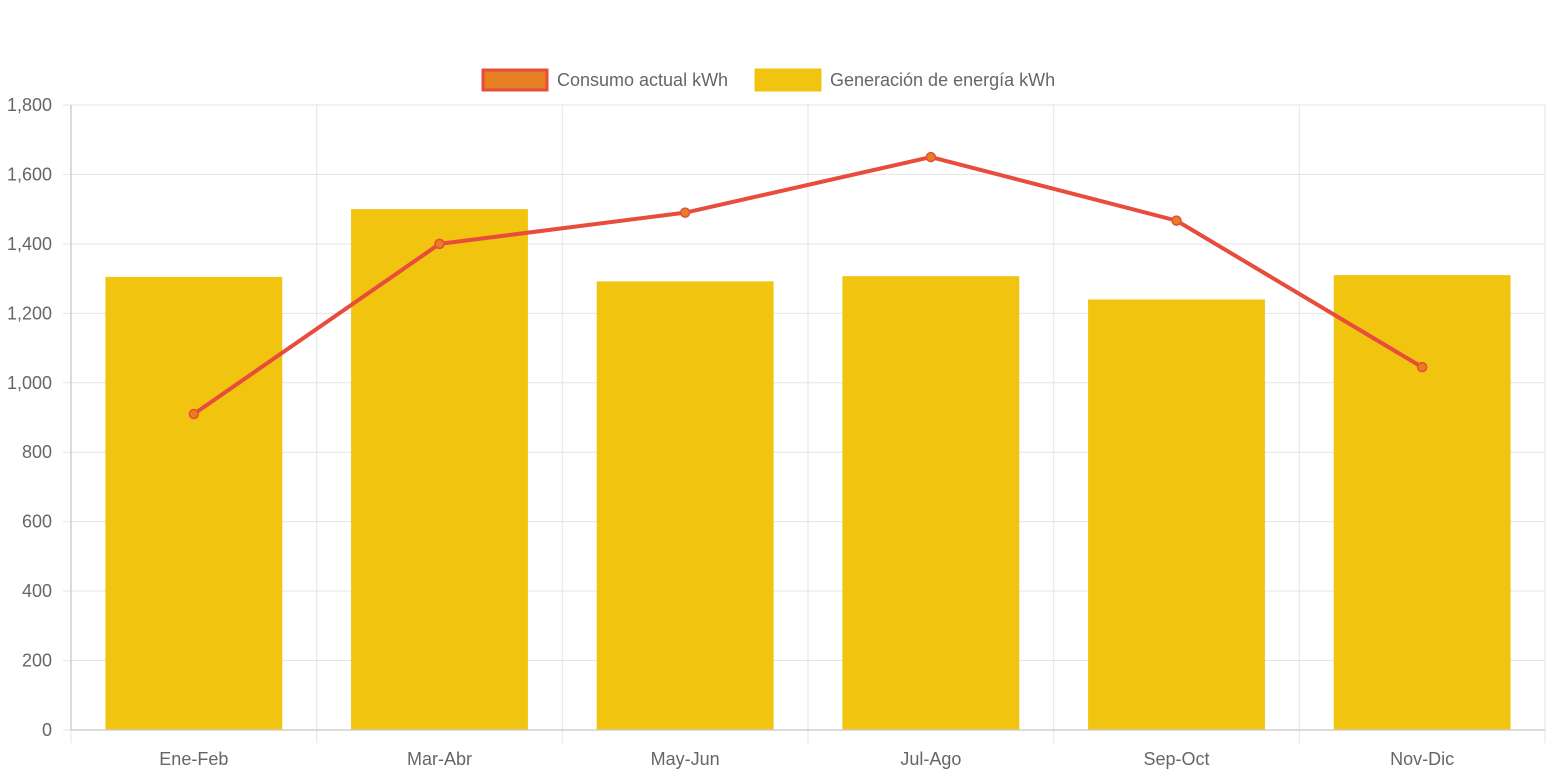  What do you see at coordinates (29, 313) in the screenshot?
I see `y-tick-label: 1,200` at bounding box center [29, 313].